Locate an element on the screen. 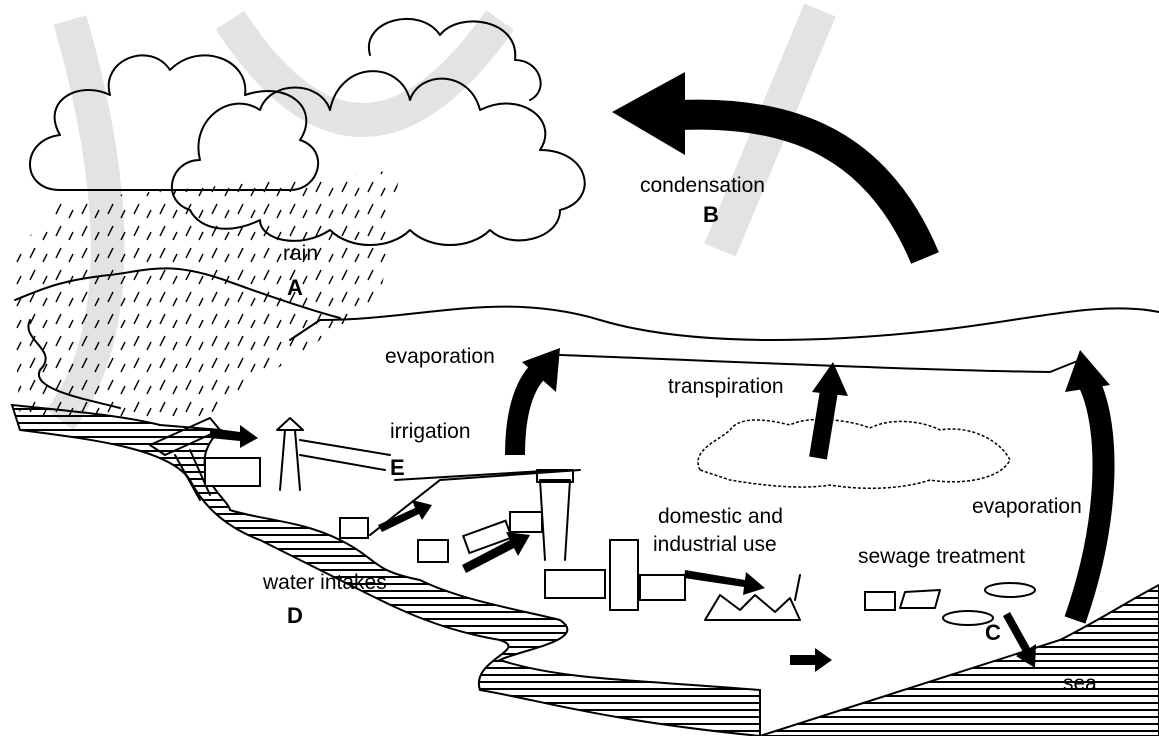  hill is located at coordinates (177, 293).